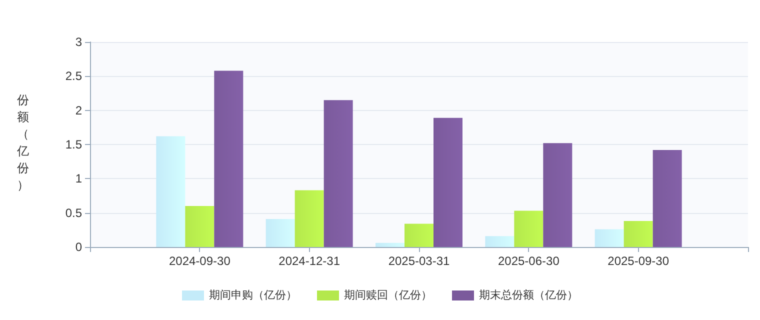 The width and height of the screenshot is (760, 320). What do you see at coordinates (419, 261) in the screenshot?
I see `x-tick-label: 2025-03-31` at bounding box center [419, 261].